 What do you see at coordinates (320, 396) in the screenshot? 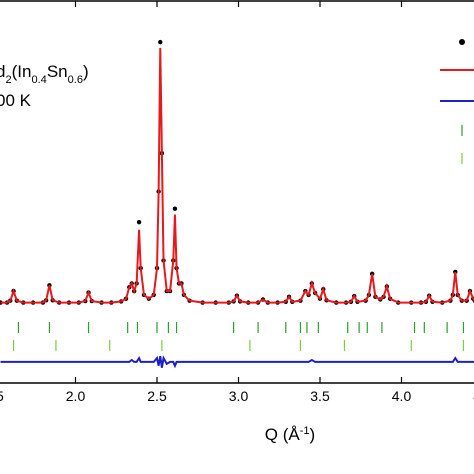
I see `x-tick-label: 3.5` at bounding box center [320, 396].